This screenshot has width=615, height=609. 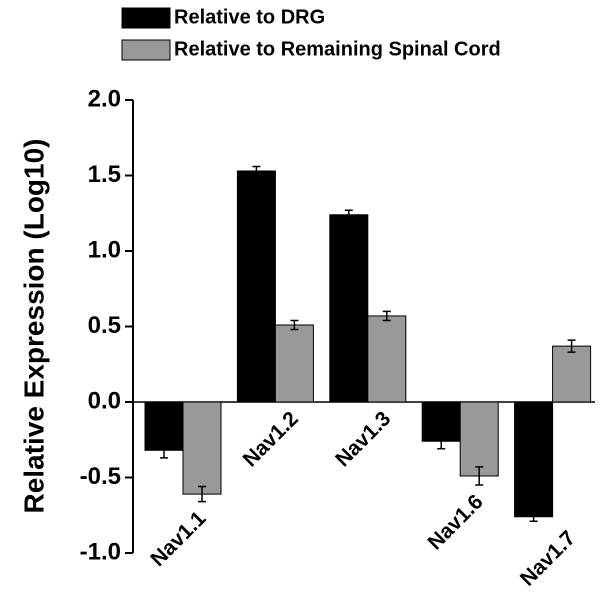 What do you see at coordinates (104, 325) in the screenshot?
I see `y-tick-label: 0.5` at bounding box center [104, 325].